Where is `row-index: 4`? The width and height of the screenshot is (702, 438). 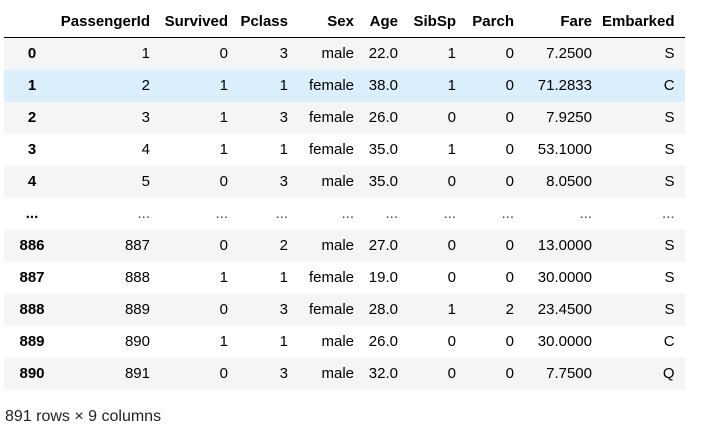
row-index: 4 is located at coordinates (32, 181).